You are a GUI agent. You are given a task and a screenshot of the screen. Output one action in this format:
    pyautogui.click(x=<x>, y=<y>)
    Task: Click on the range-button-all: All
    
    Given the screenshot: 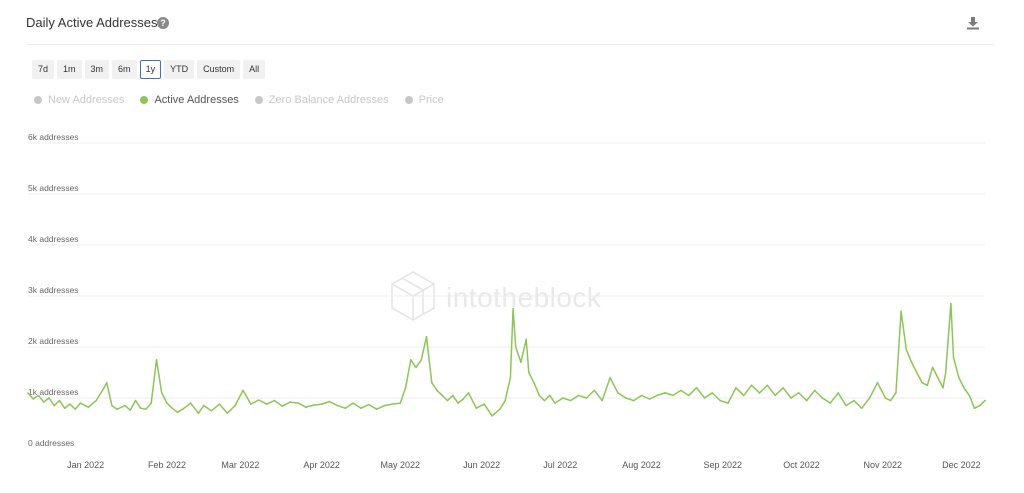 What is the action you would take?
    pyautogui.click(x=254, y=69)
    